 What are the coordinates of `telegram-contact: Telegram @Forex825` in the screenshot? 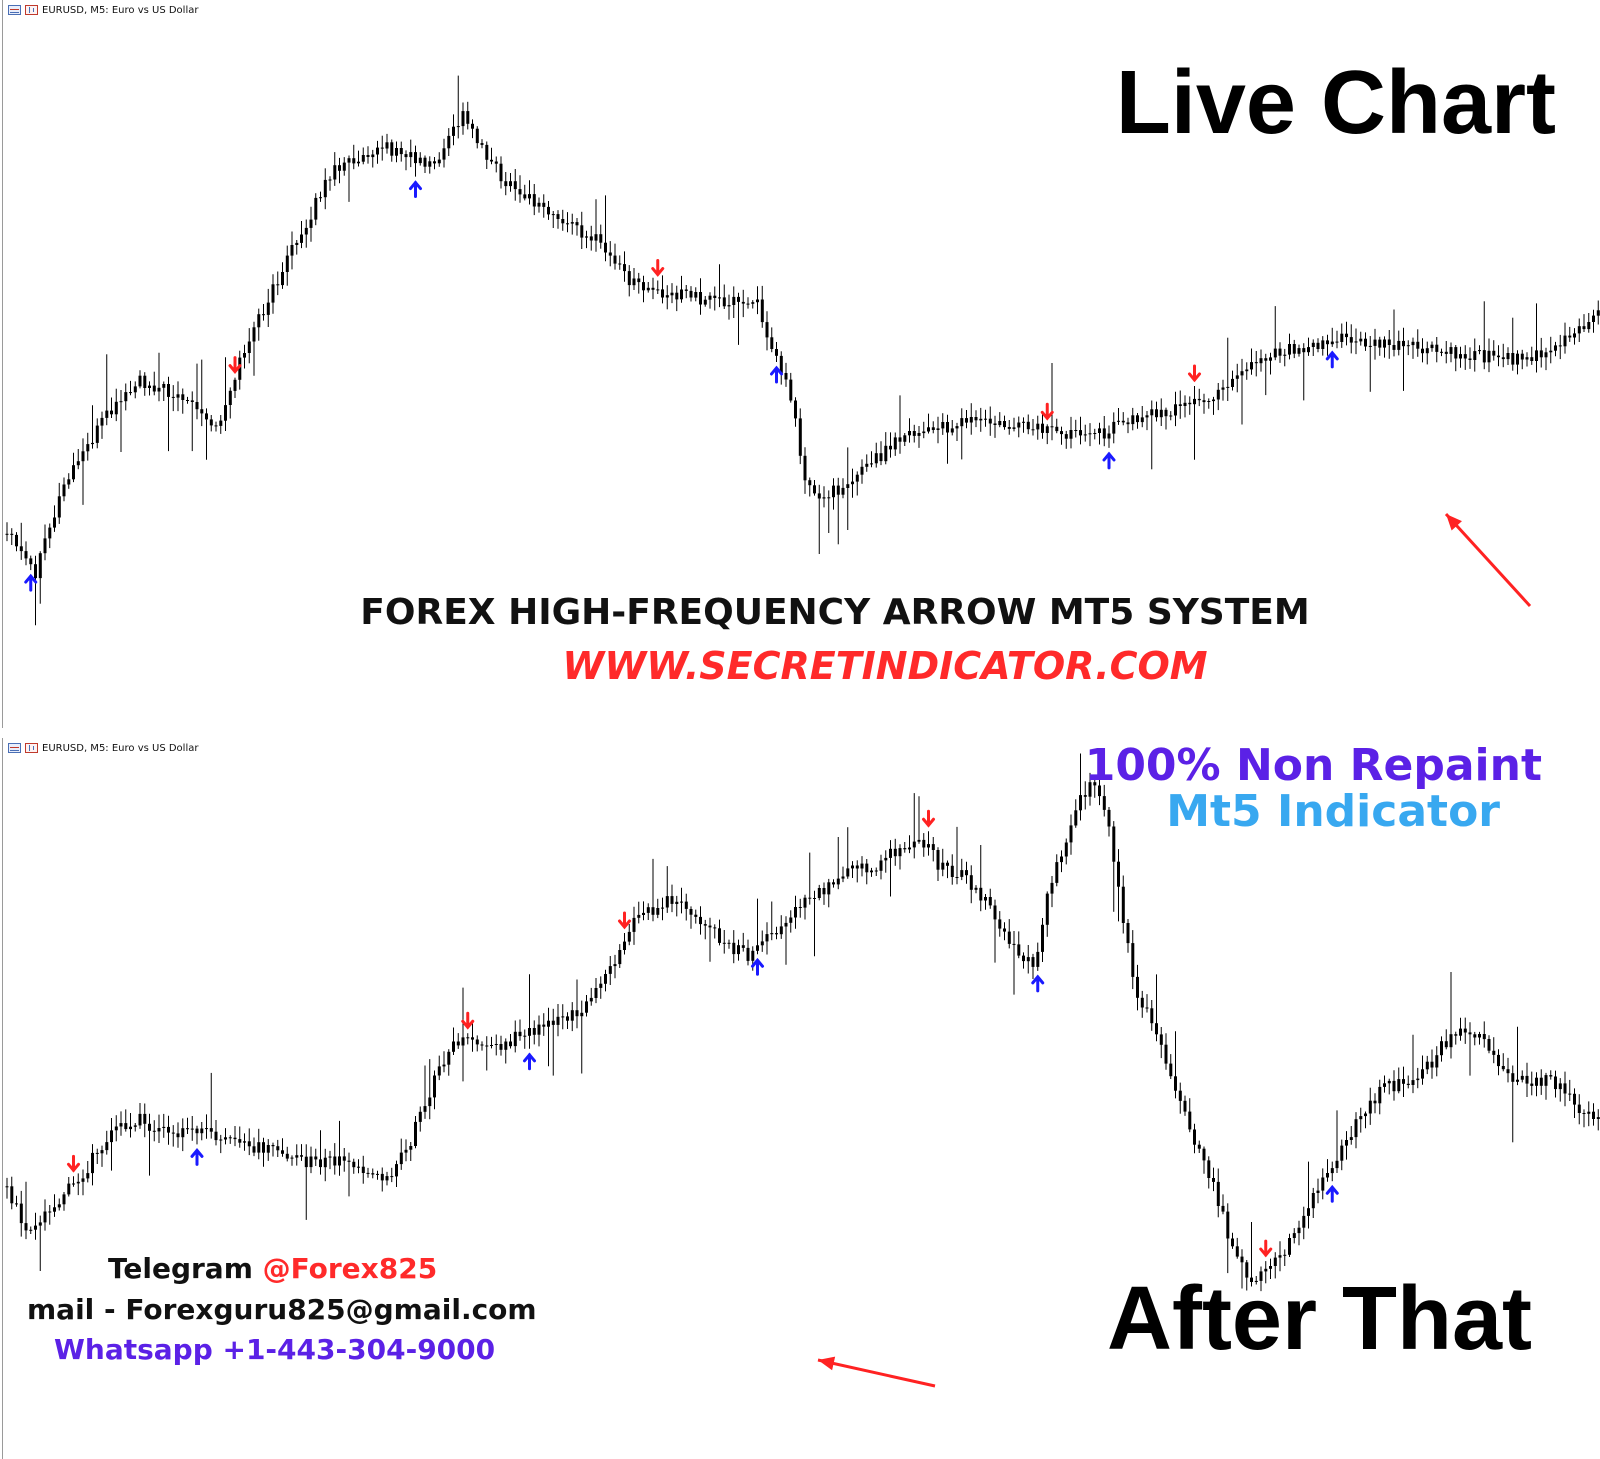 It's located at (272, 1268).